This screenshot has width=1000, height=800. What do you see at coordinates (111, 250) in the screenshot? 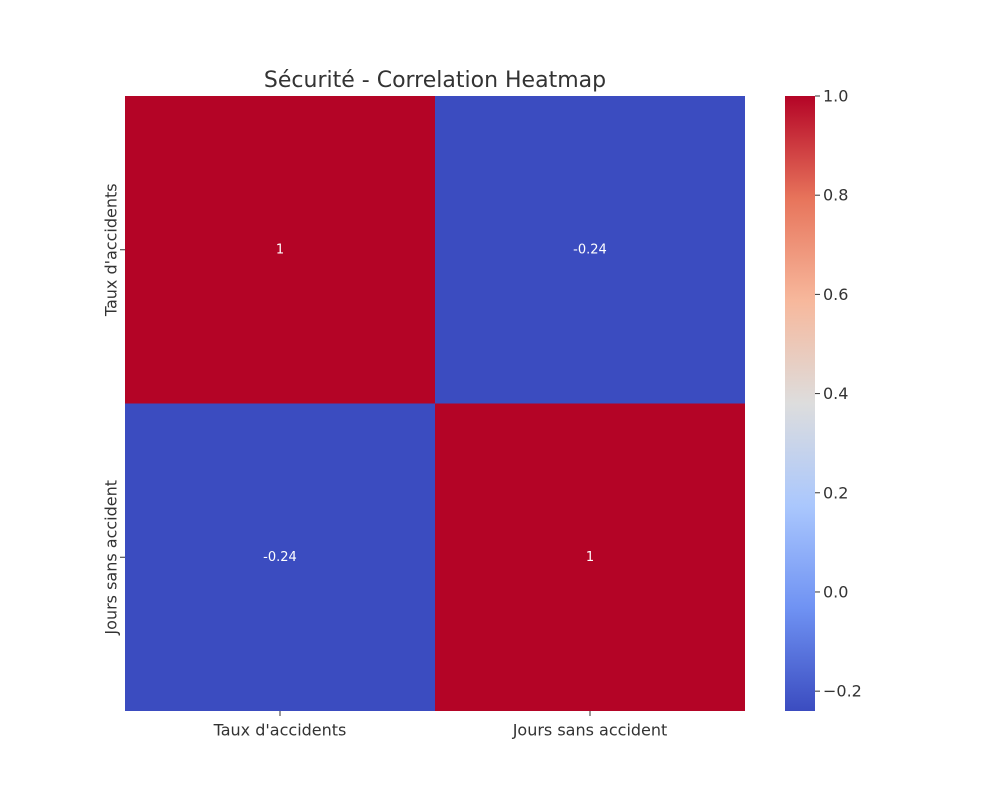
I see `y-tick-label: Taux d'accidents` at bounding box center [111, 250].